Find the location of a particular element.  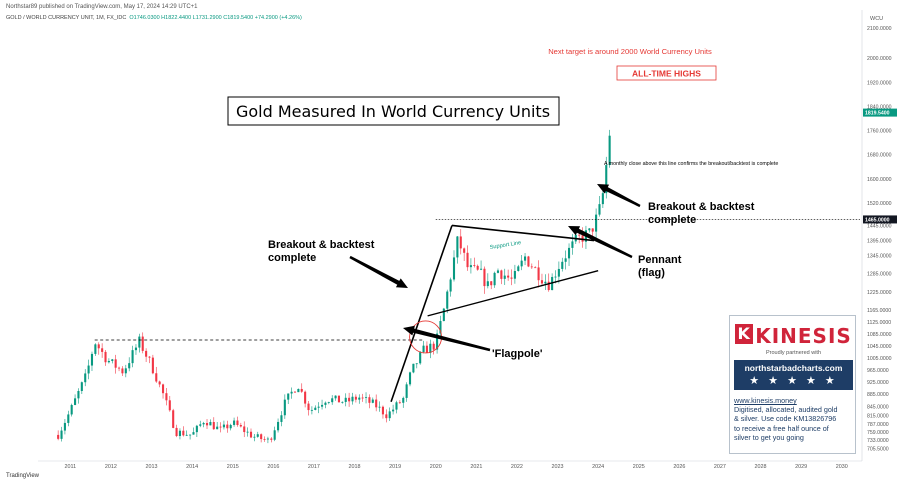

northstar-banner: northstarbadcharts.com ★ ★ ★ ★ ★ is located at coordinates (793, 375).